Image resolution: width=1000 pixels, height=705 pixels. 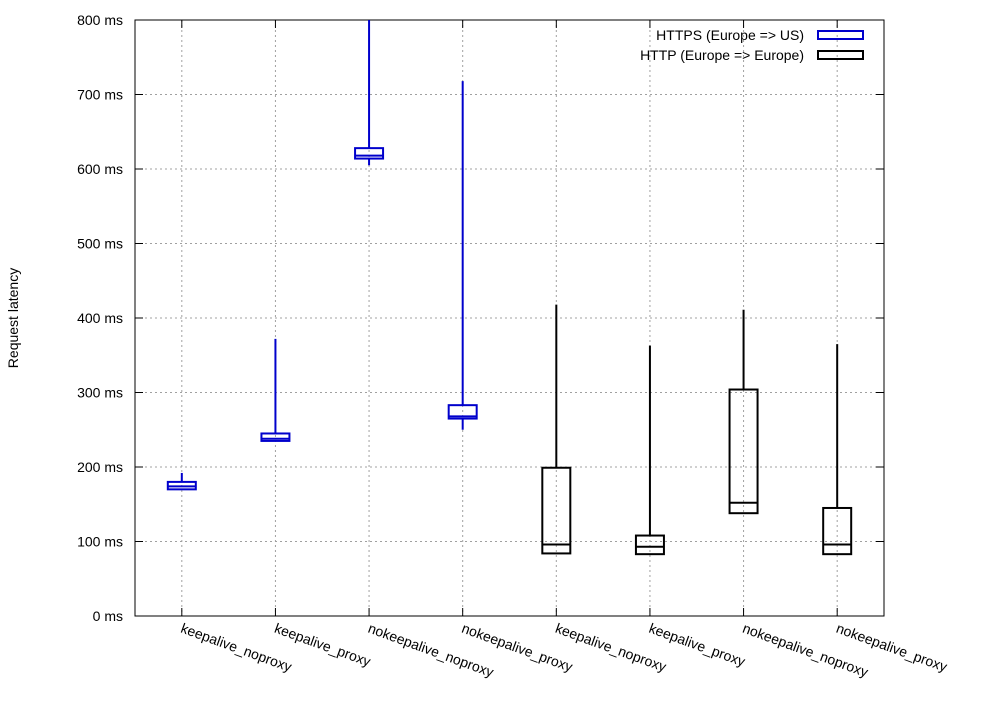 I want to click on y-tick-label: 600 ms, so click(x=100, y=169).